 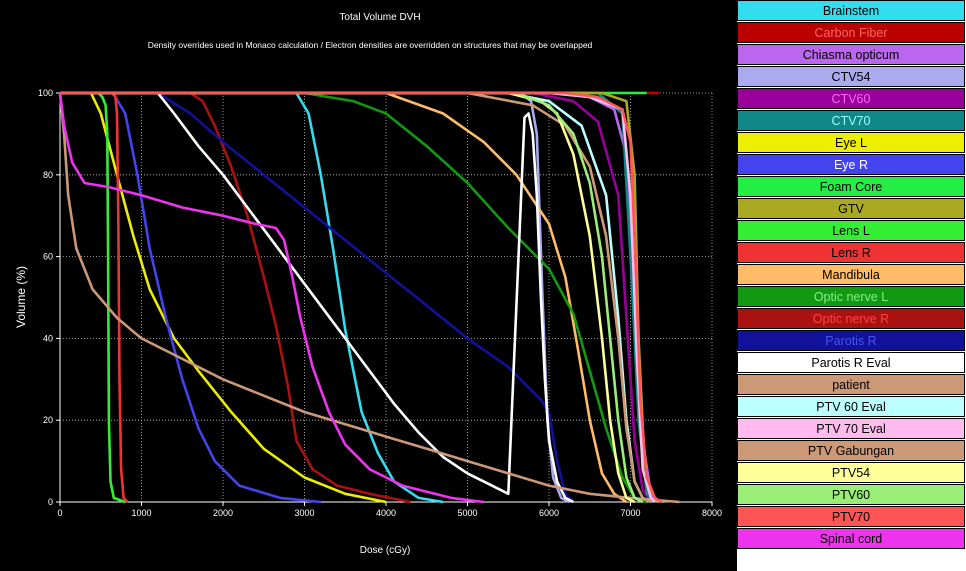 What do you see at coordinates (851, 54) in the screenshot?
I see `legend-item-chiasma-opticum: Chiasma opticum` at bounding box center [851, 54].